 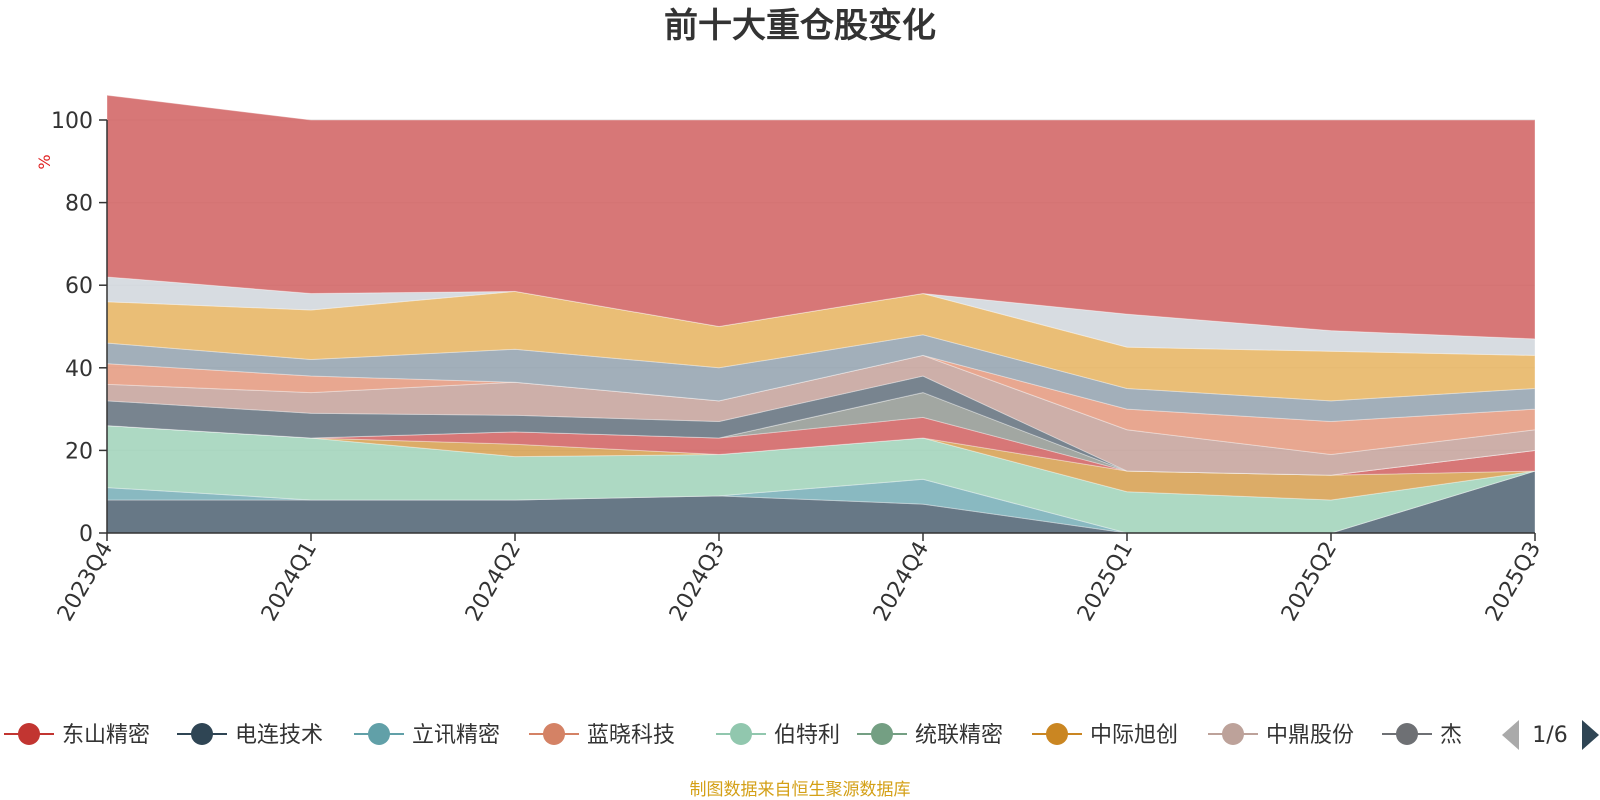 I want to click on source-note: 制图数据来自恒生聚源数据库, so click(x=800, y=790).